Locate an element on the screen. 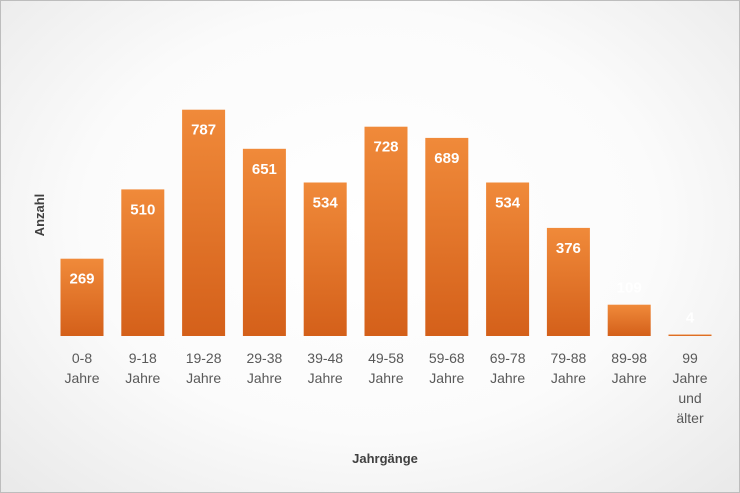 This screenshot has width=740, height=493. x-tick-label-line: 0-8 is located at coordinates (82, 358).